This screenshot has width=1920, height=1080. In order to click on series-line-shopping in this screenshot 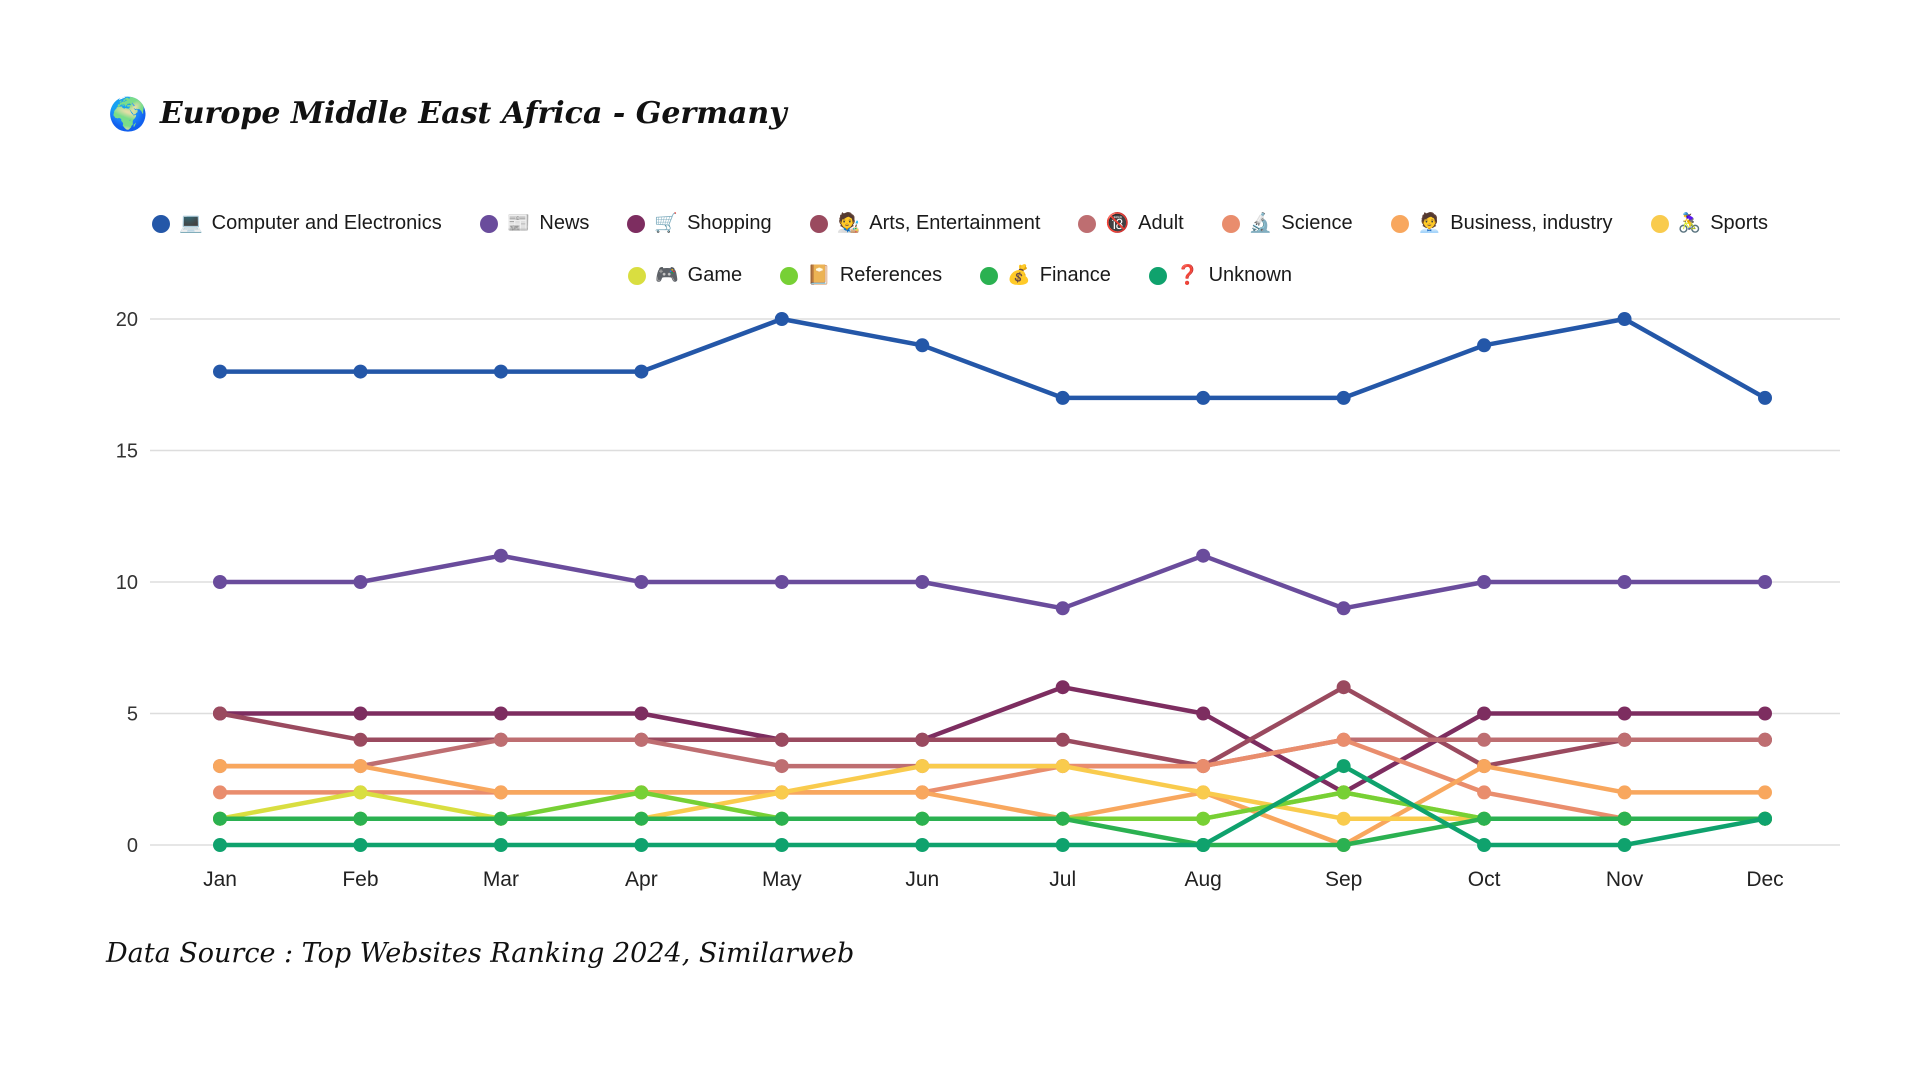, I will do `click(992, 739)`.